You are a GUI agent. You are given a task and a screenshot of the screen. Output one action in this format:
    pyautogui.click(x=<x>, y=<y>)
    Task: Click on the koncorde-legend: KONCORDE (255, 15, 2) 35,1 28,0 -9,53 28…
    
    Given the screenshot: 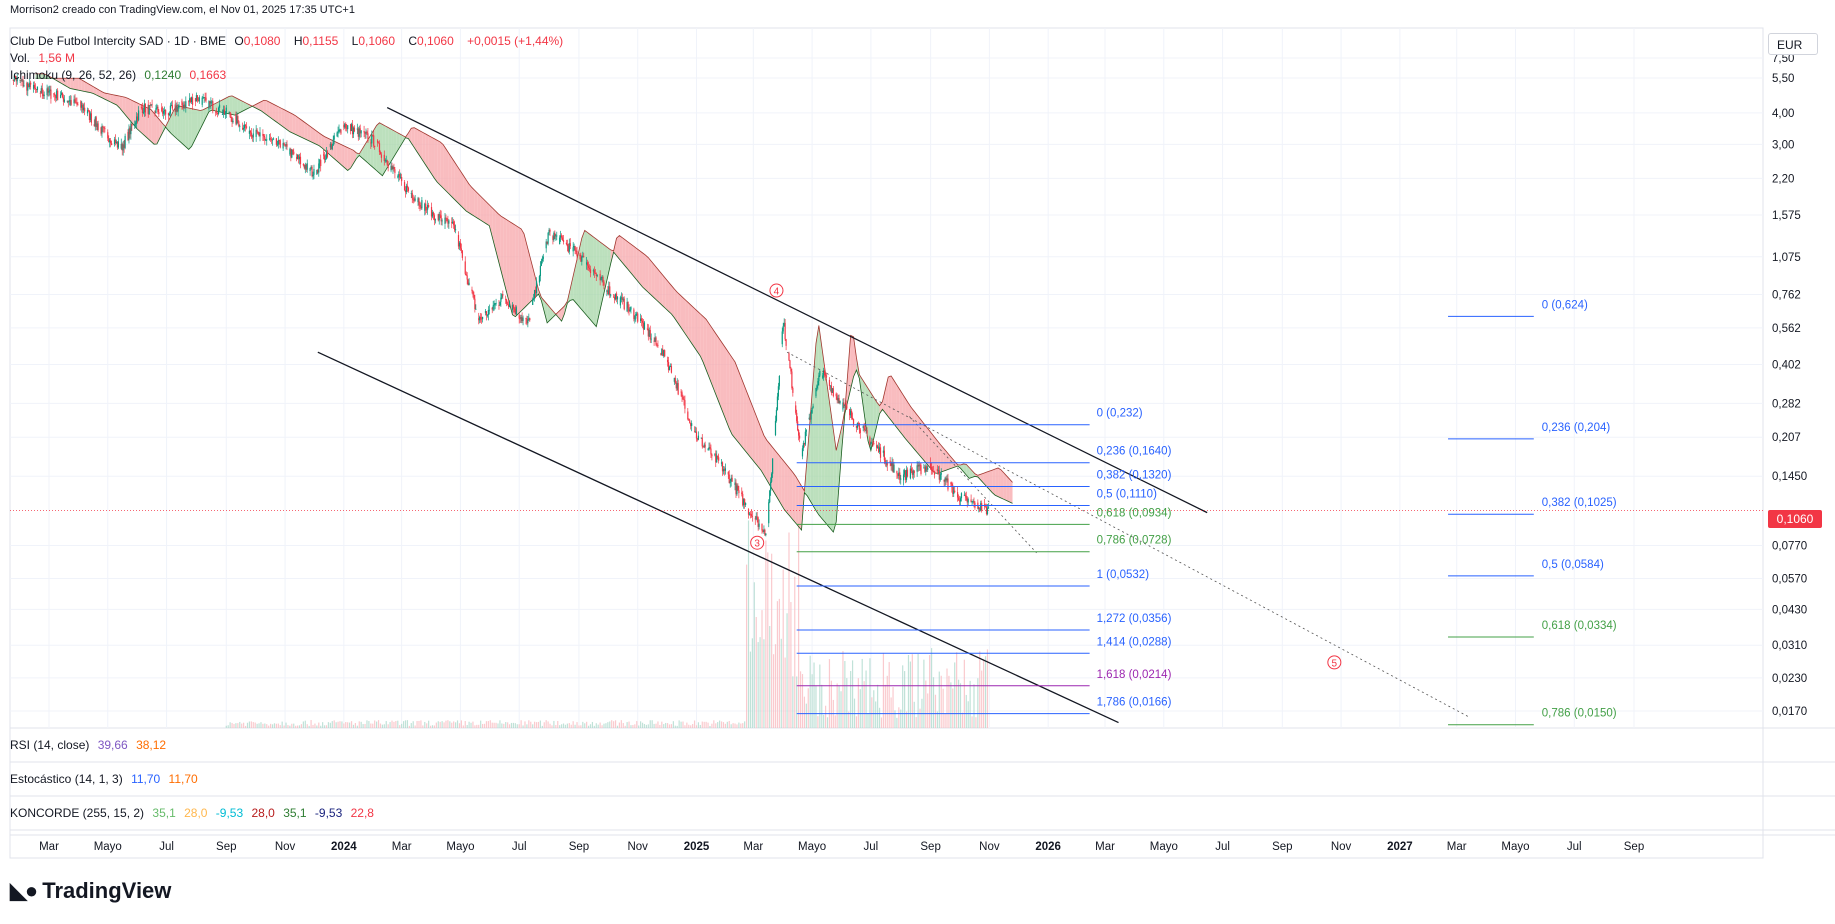 What is the action you would take?
    pyautogui.click(x=192, y=813)
    